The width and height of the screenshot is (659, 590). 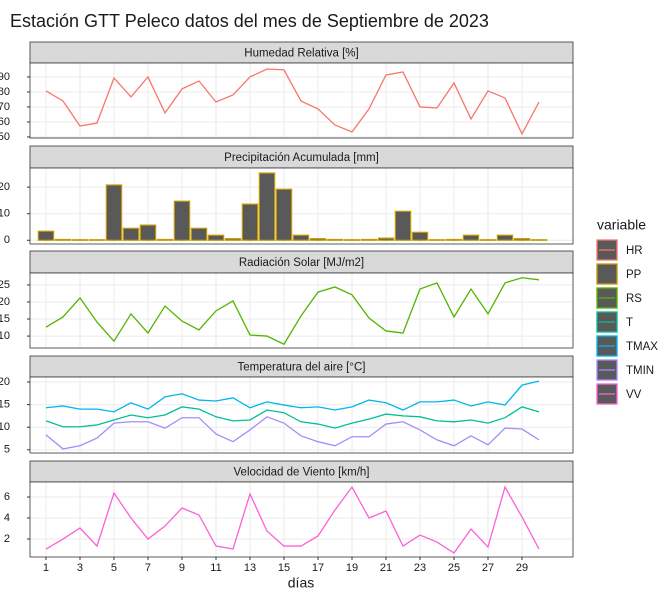 What do you see at coordinates (302, 368) in the screenshot?
I see `strip-title: Temperatura del aire [°C]` at bounding box center [302, 368].